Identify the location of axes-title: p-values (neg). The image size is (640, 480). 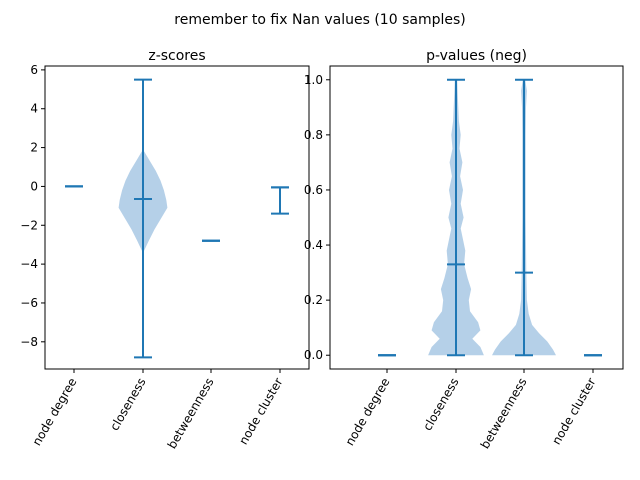
(476, 56).